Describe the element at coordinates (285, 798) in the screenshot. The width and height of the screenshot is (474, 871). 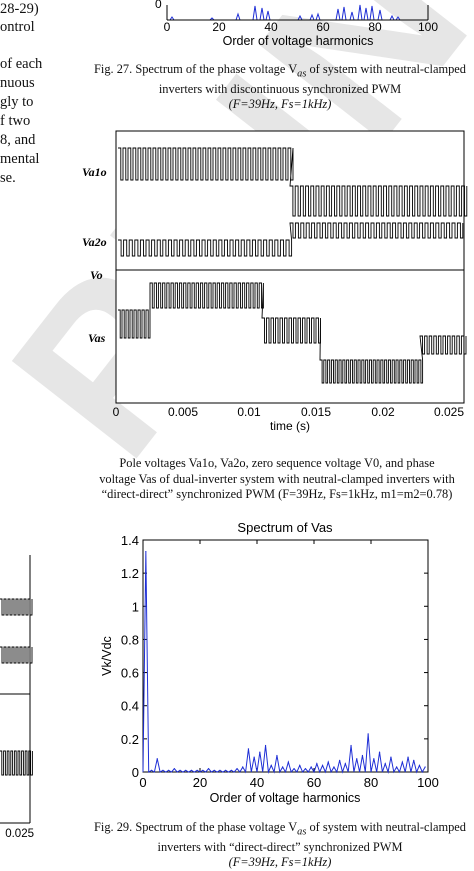
I see `chart-x-axis-label: Order of voltage harmonics` at that location.